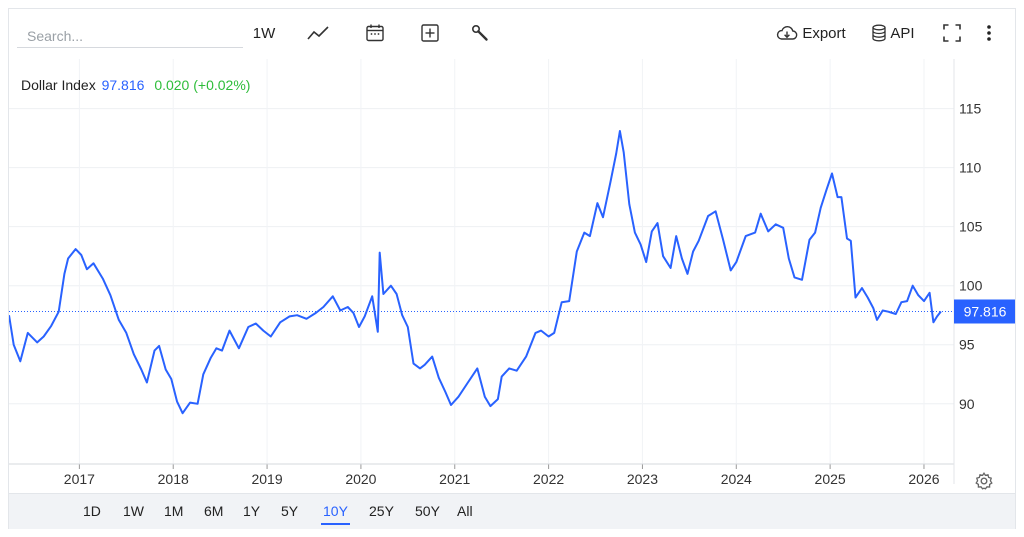  Describe the element at coordinates (787, 32) in the screenshot. I see `cloud-download-icon` at that location.